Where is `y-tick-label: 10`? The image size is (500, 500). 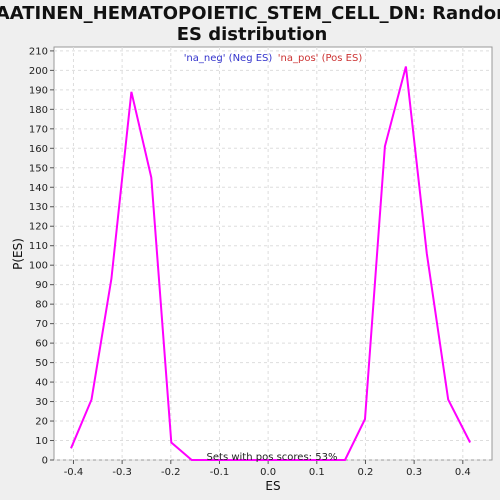
y-tick-label: 10 is located at coordinates (41, 441).